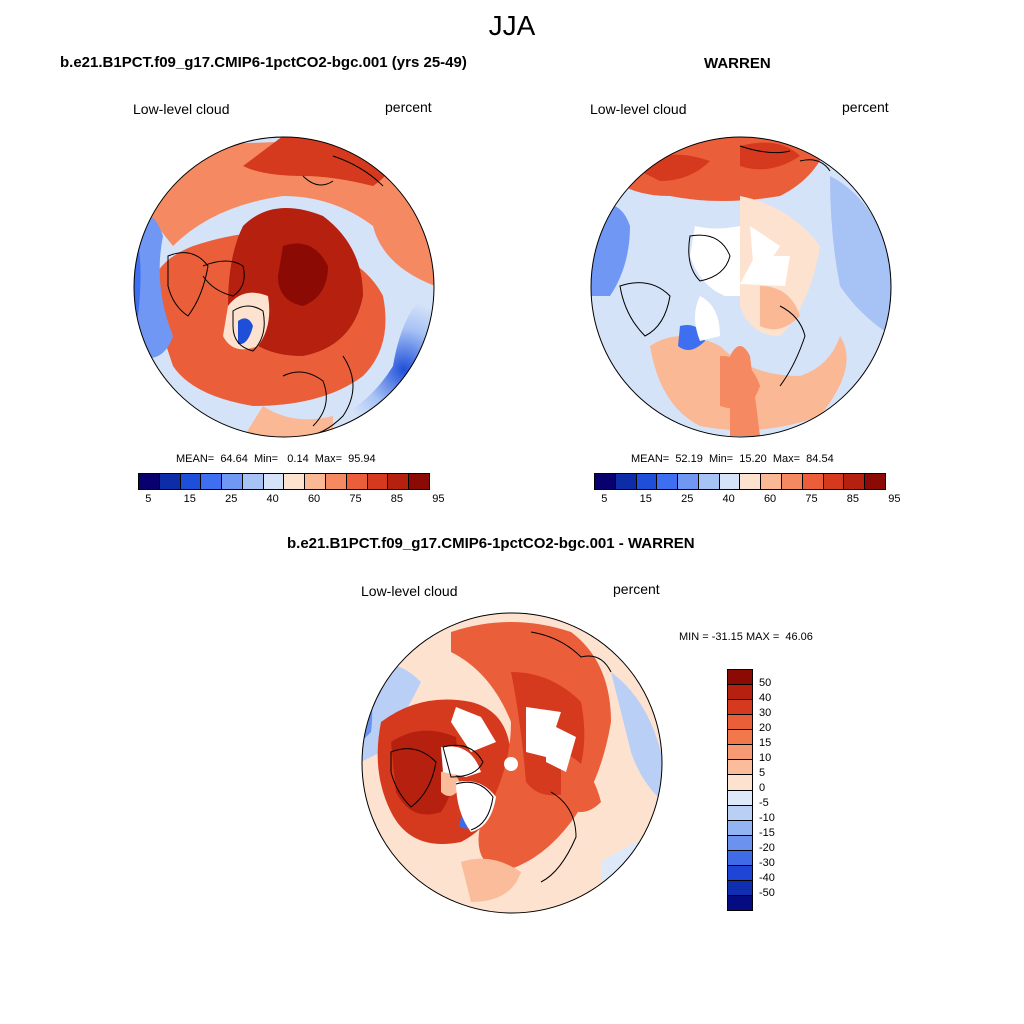 The height and width of the screenshot is (1024, 1024). Describe the element at coordinates (737, 63) in the screenshot. I see `panel2-title: WARREN` at that location.